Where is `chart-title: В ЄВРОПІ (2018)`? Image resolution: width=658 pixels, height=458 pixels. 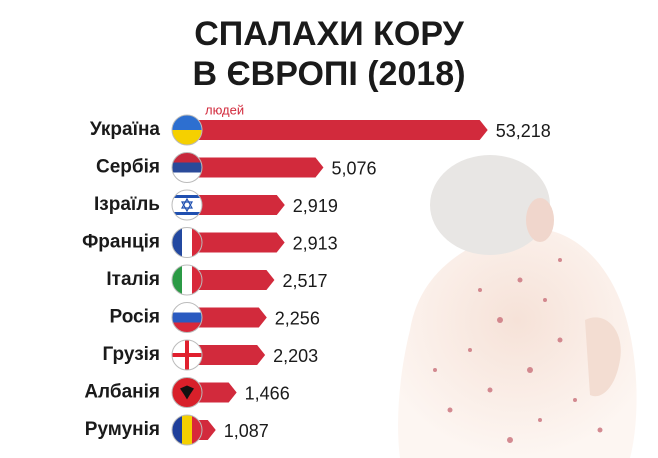
chart-title: В ЄВРОПІ (2018) is located at coordinates (328, 74).